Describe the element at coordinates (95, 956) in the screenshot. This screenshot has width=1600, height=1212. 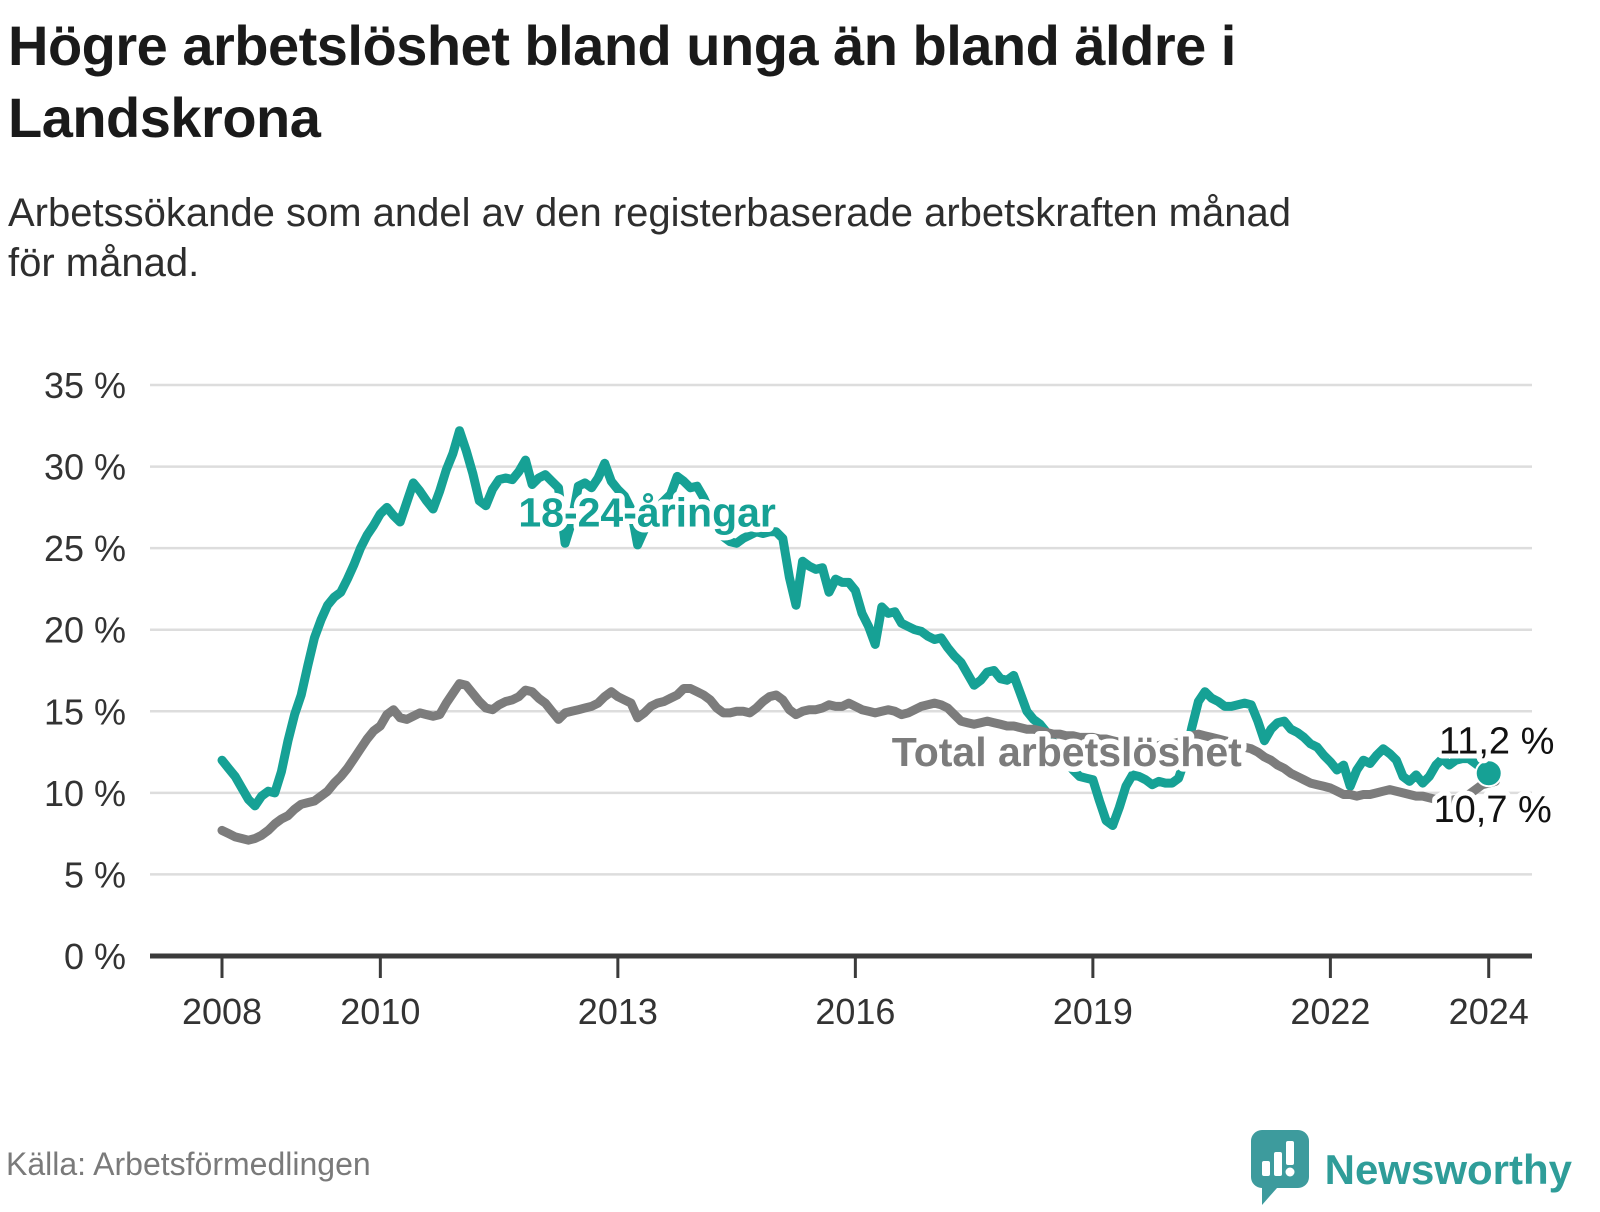
I see `y-axis-tick-label: 0 %` at that location.